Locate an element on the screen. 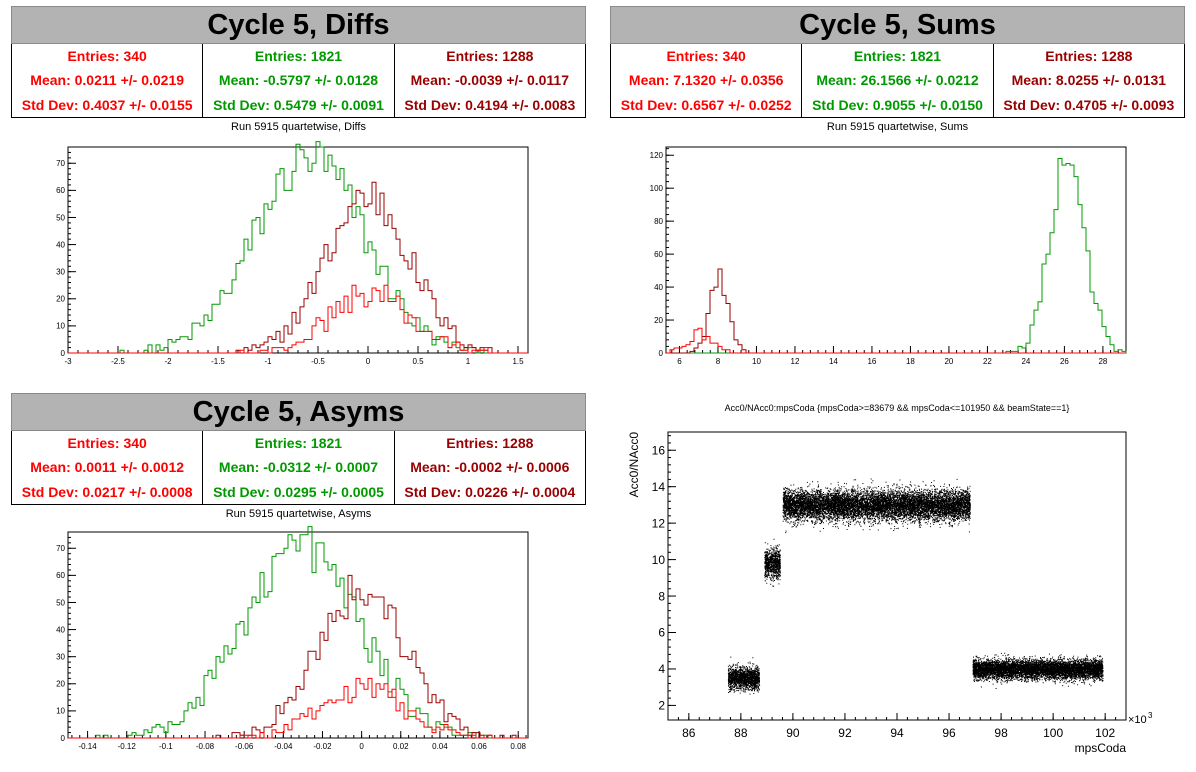 The width and height of the screenshot is (1196, 772). x-tick-label: 100 is located at coordinates (1053, 733).